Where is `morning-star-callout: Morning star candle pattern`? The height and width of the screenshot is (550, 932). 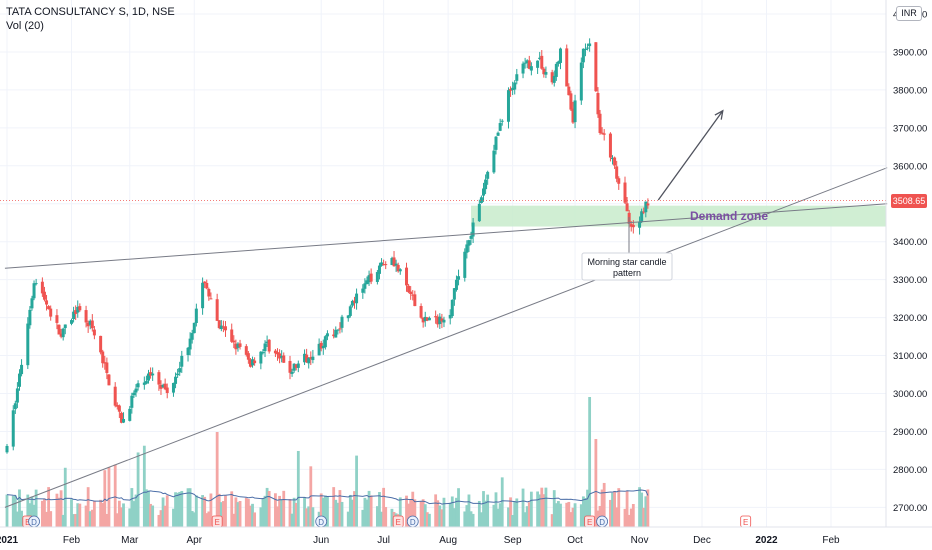
morning-star-callout: Morning star candle pattern is located at coordinates (627, 266).